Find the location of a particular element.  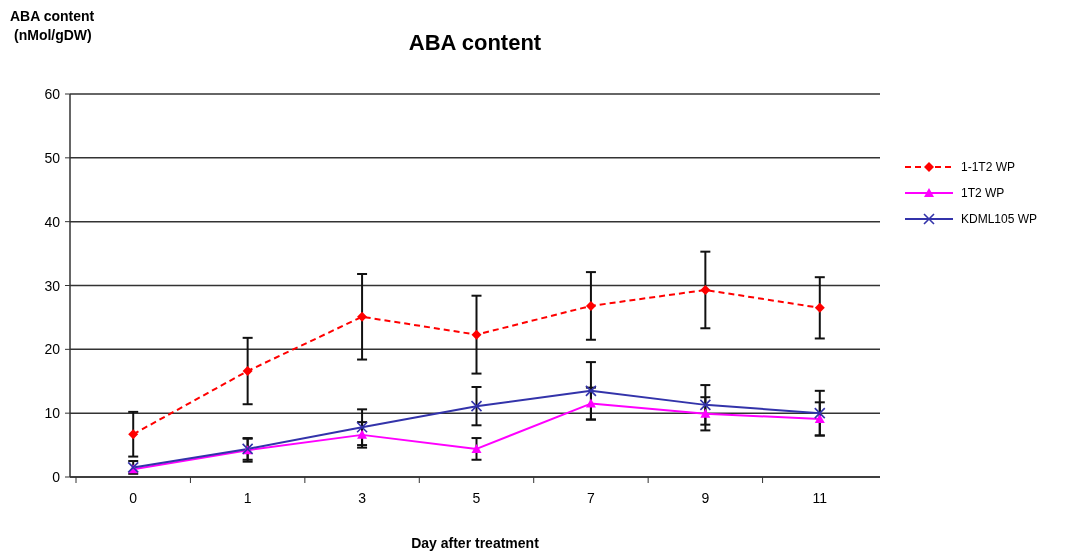

y-axis-title: ABA content (nMol/gDW) is located at coordinates (52, 25).